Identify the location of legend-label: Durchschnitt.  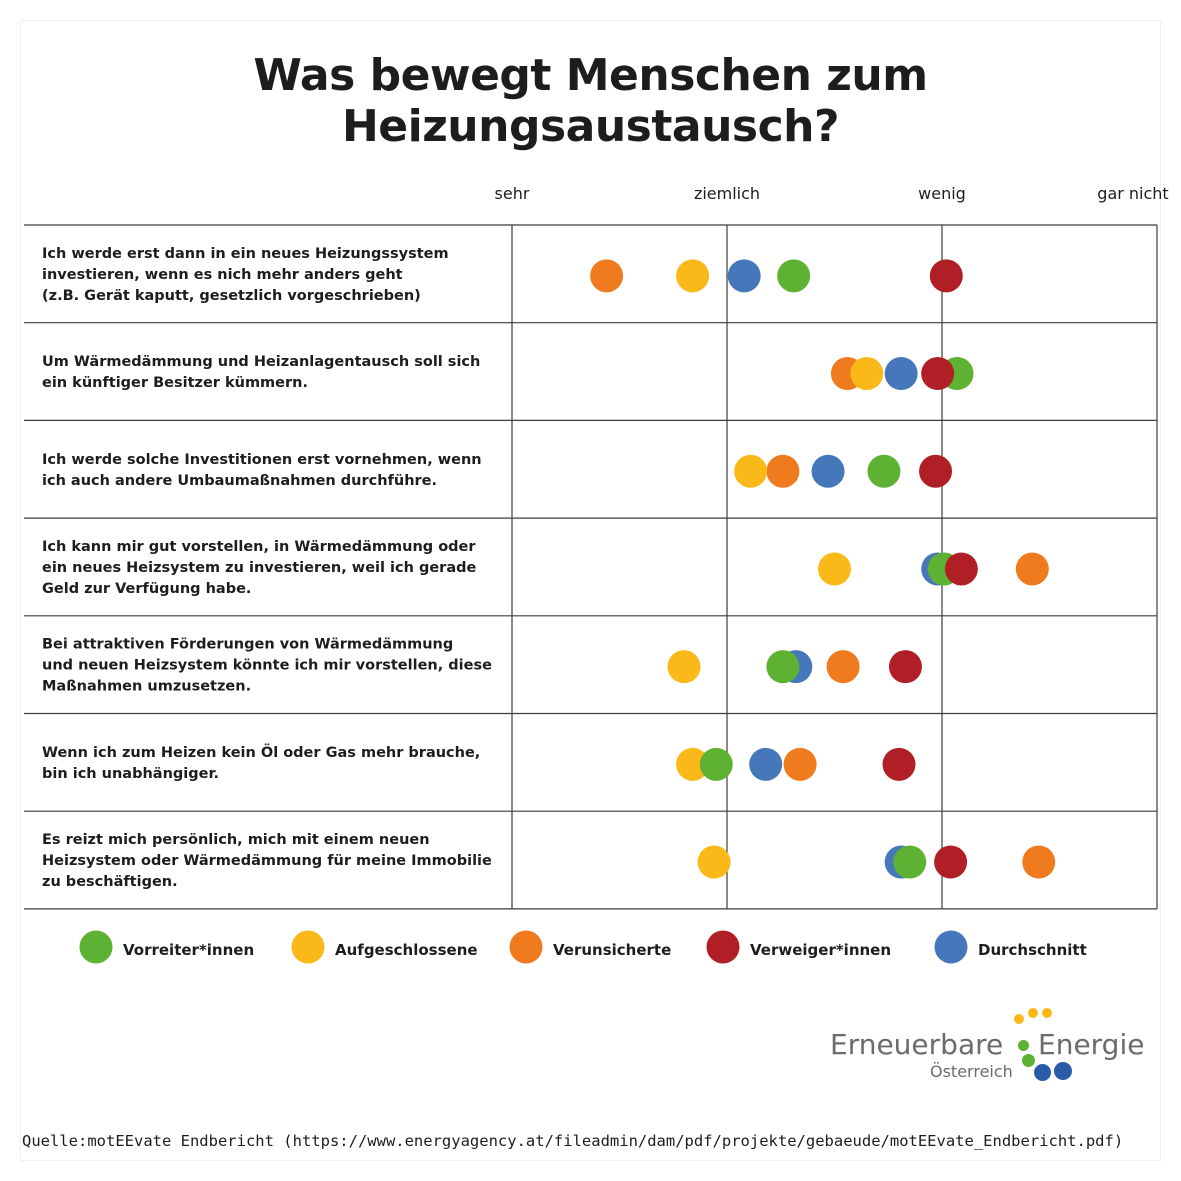
(1032, 950).